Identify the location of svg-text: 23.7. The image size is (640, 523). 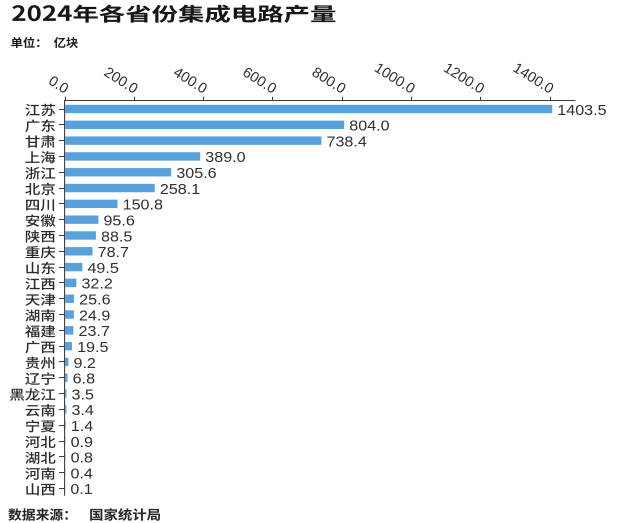
(94, 332).